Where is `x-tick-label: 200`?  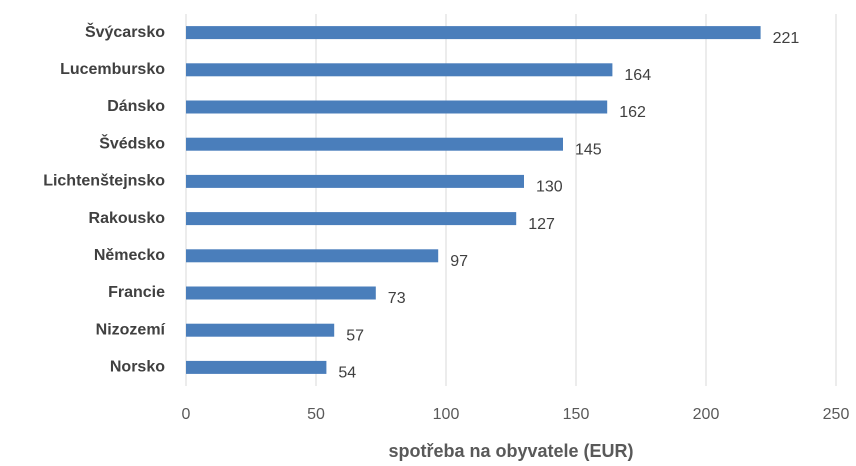 x-tick-label: 200 is located at coordinates (706, 414).